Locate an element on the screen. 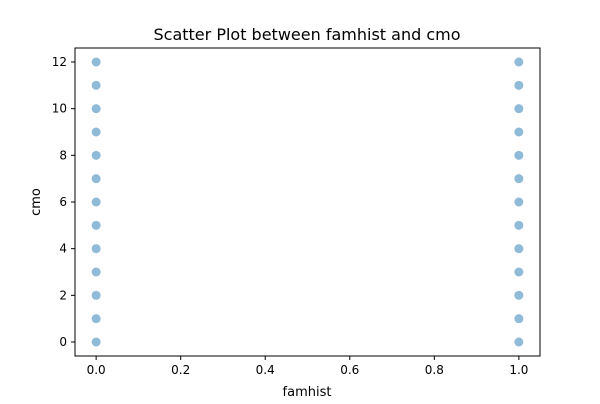  y-tick-label: 2 is located at coordinates (63, 295).